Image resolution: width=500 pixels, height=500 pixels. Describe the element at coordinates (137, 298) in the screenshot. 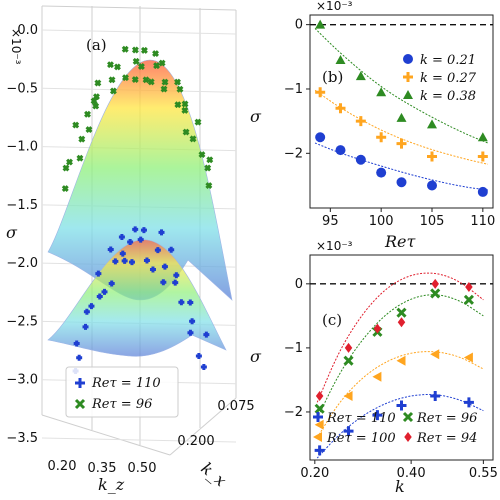

I see `surface-re110` at that location.